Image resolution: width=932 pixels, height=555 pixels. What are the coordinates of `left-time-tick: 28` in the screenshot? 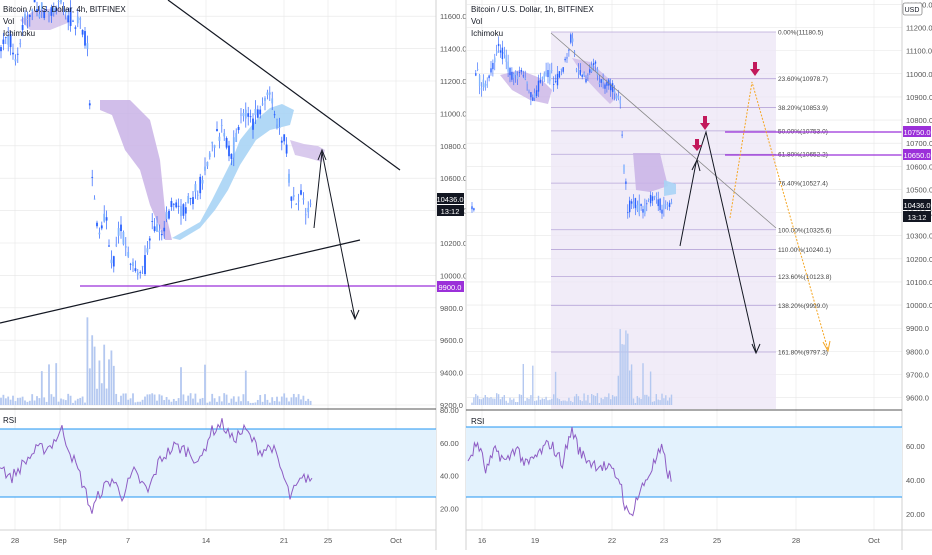 It's located at (15, 540).